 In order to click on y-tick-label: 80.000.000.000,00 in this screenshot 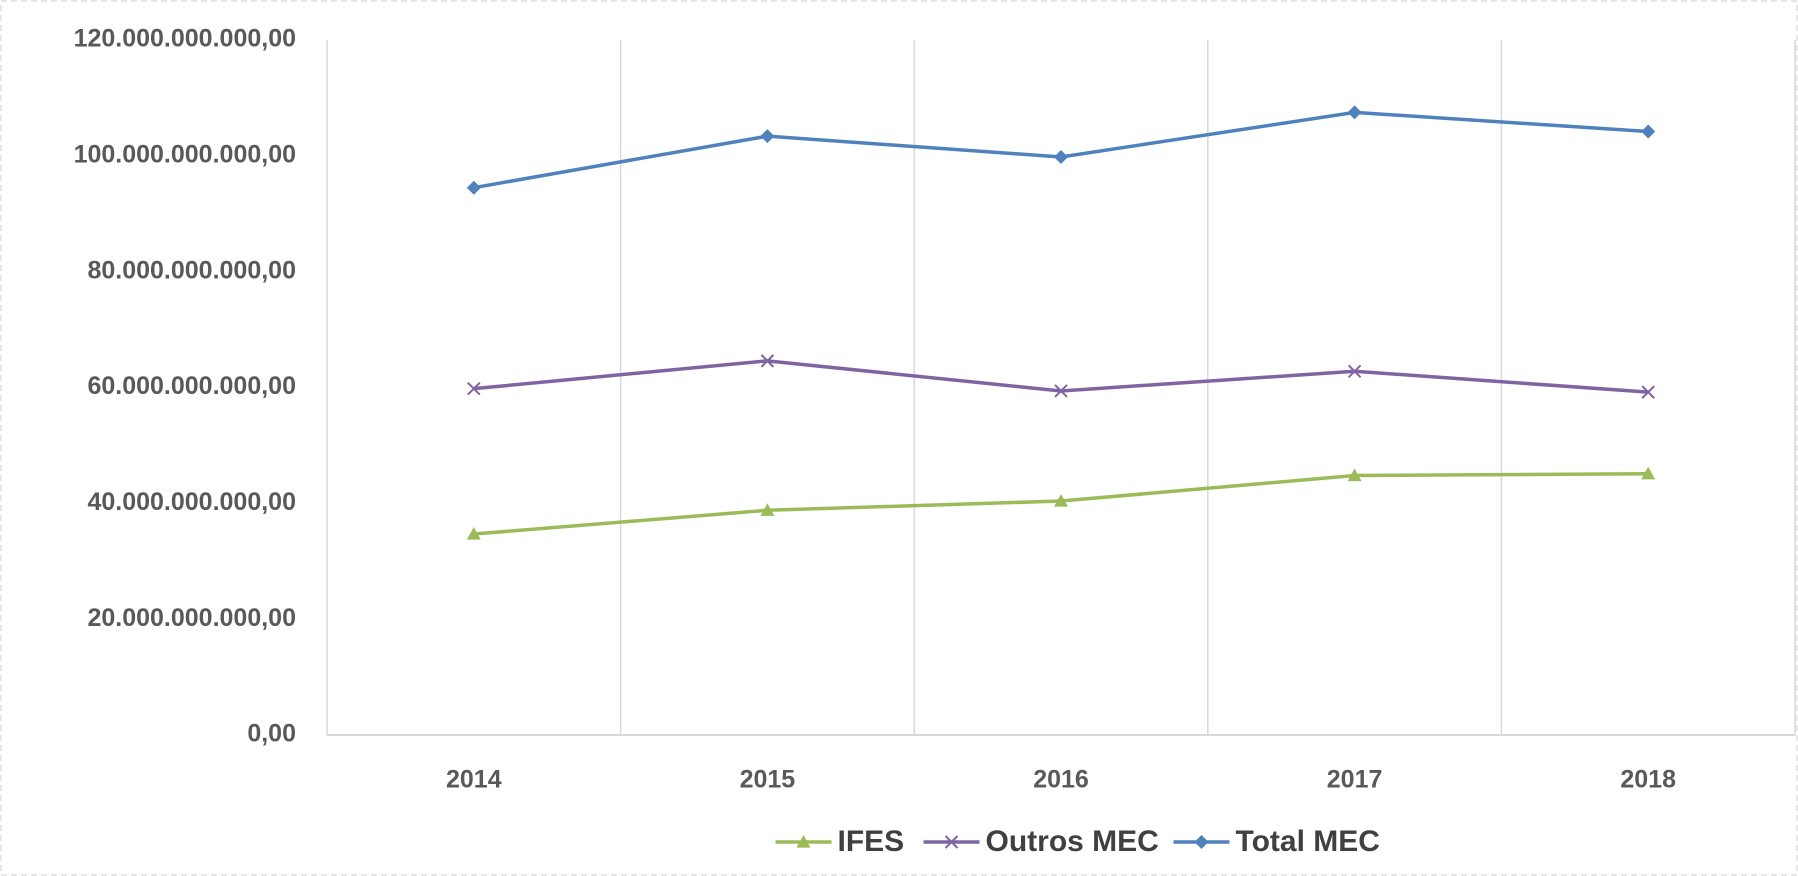, I will do `click(191, 270)`.